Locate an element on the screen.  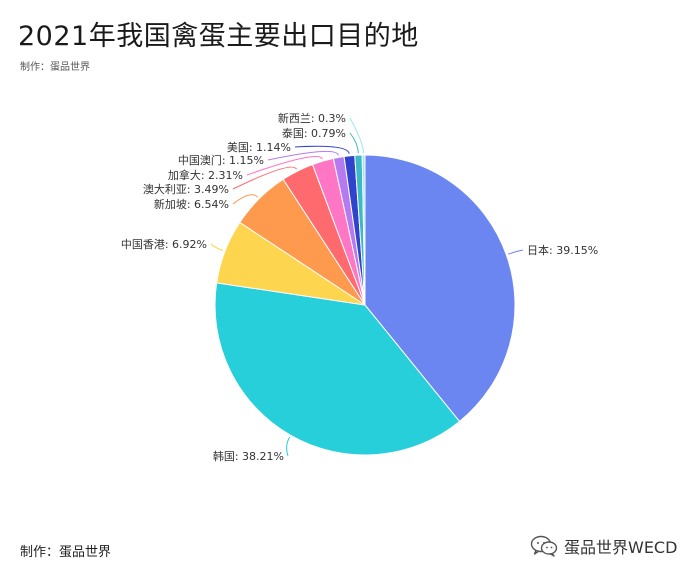
wechat-icon is located at coordinates (544, 546).